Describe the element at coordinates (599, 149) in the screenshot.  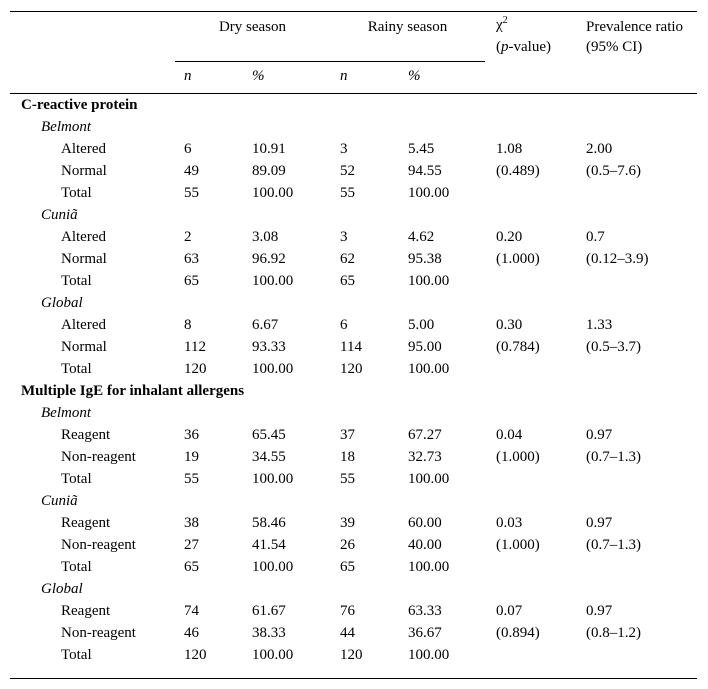
I see `cell: 2.00` at that location.